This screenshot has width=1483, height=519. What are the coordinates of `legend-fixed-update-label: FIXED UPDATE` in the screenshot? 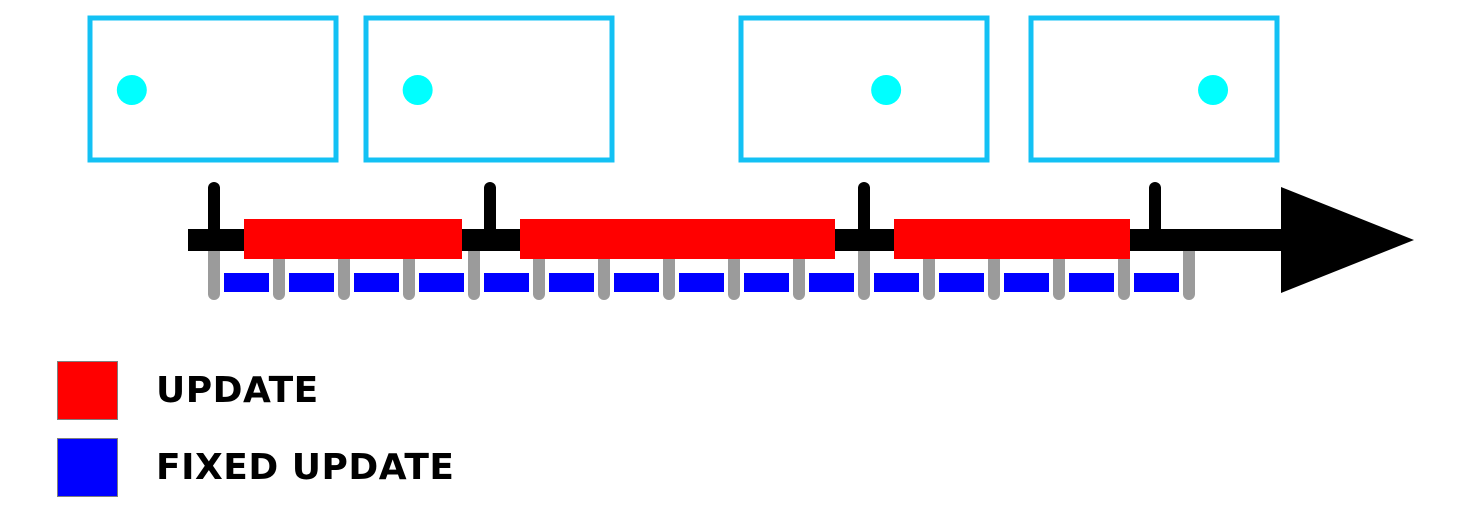 It's located at (305, 467).